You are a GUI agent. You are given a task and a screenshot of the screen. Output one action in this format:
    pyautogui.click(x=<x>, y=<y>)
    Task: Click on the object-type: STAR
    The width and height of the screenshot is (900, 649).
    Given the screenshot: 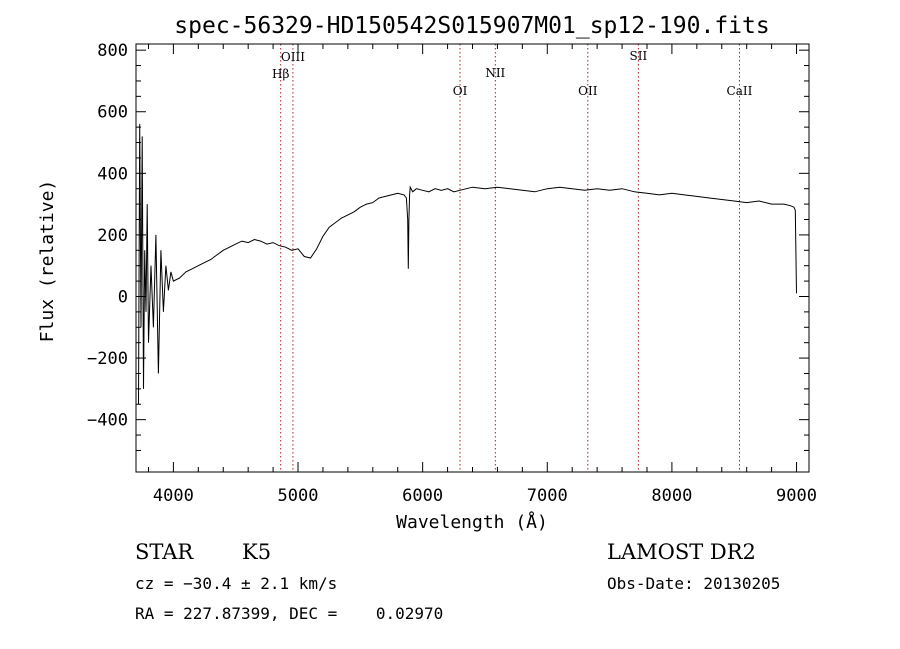 What is the action you would take?
    pyautogui.click(x=164, y=552)
    